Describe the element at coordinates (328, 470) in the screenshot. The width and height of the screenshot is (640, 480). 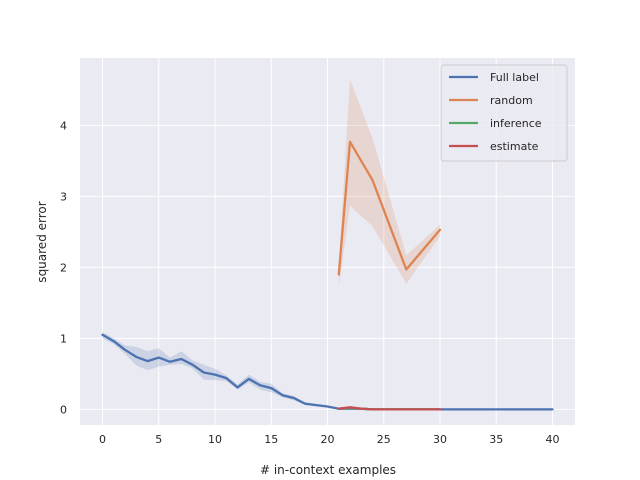
I see `x-axis-label: # in-context examples` at that location.